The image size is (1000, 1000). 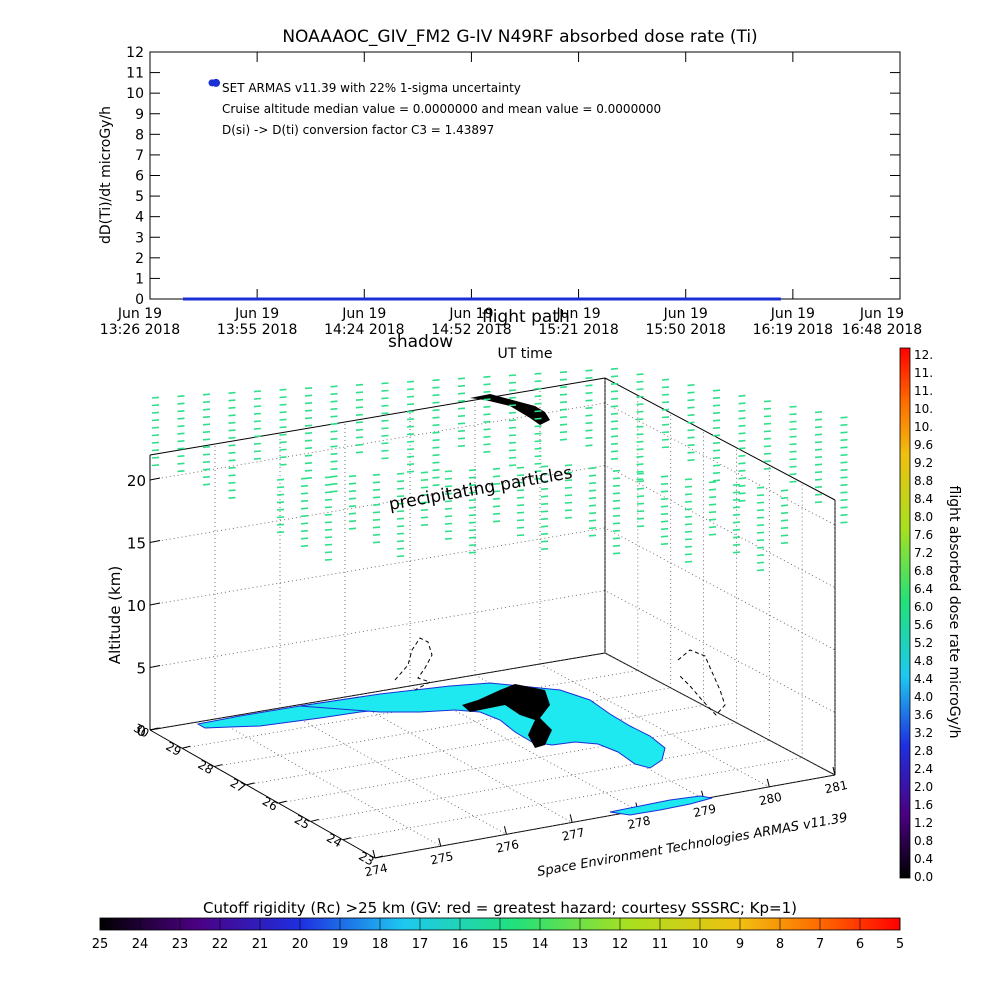 I want to click on x-tick-label-time: 15:21 2018, so click(x=578, y=330).